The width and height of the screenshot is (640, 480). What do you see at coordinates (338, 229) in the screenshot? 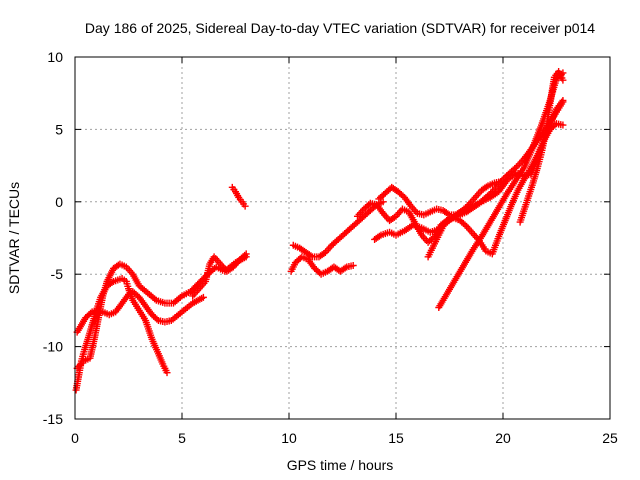
I see `series-track-g` at bounding box center [338, 229].